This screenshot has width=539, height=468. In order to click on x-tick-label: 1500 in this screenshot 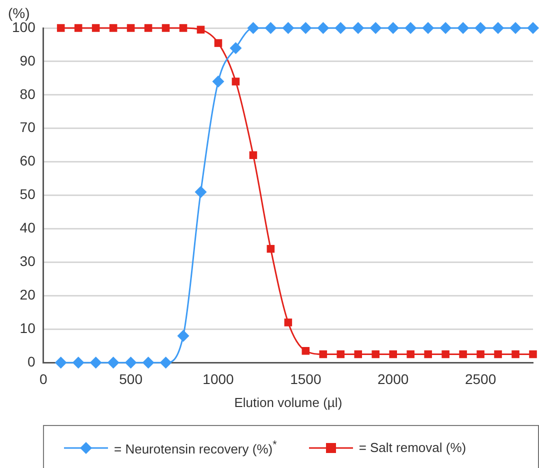, I will do `click(306, 378)`.